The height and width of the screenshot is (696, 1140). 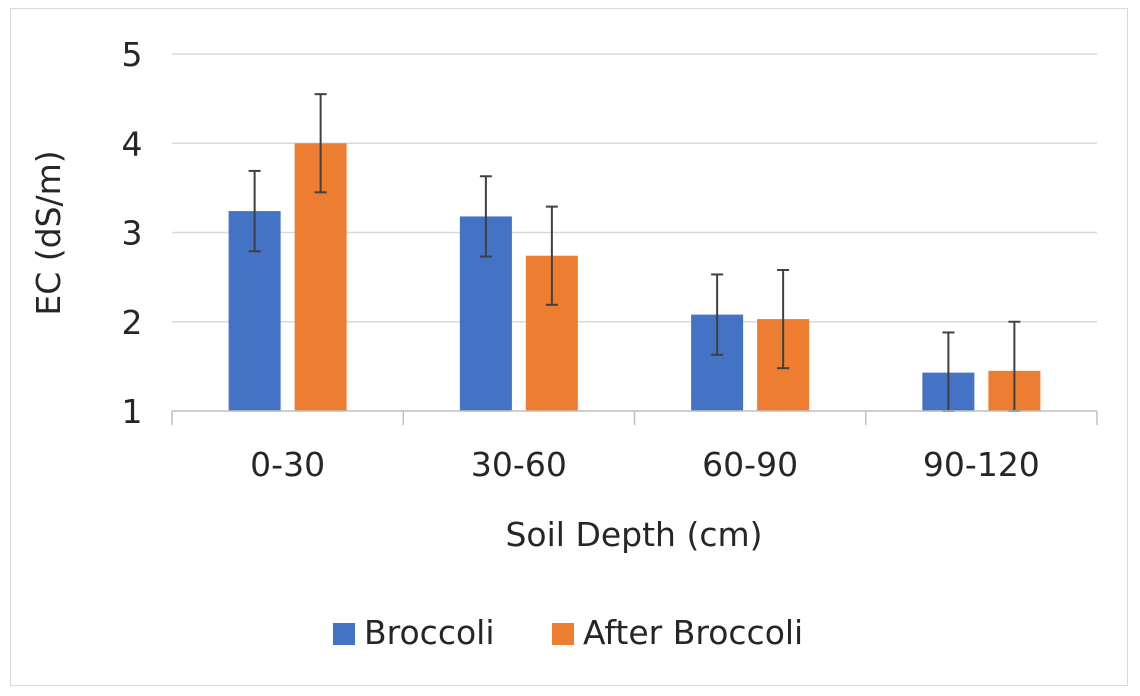 I want to click on x-tick-label: 0-30, so click(x=287, y=464).